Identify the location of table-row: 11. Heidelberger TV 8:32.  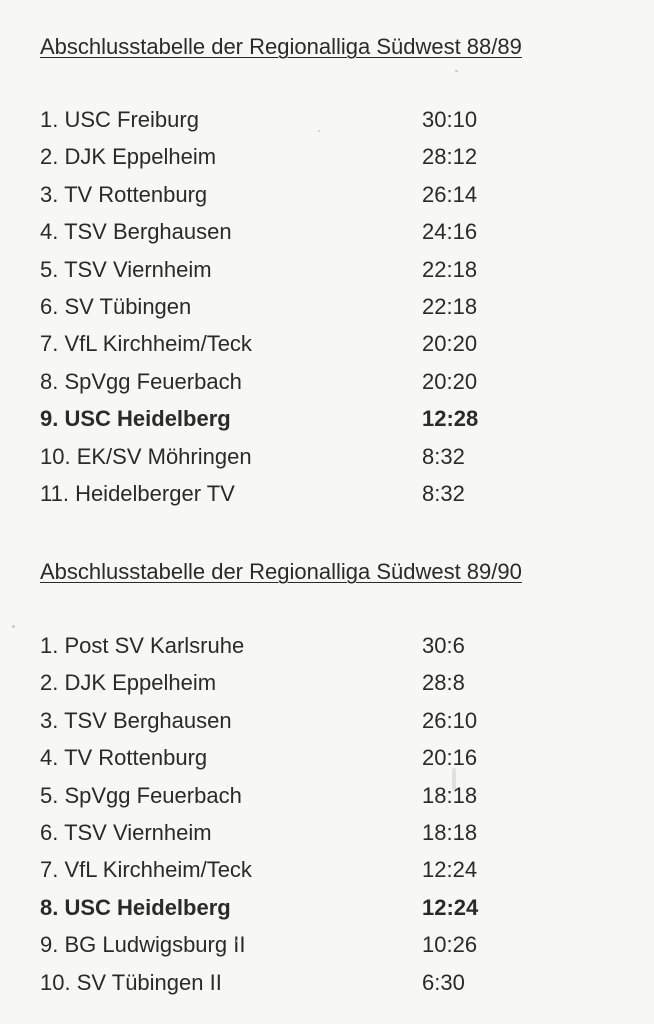
(320, 493).